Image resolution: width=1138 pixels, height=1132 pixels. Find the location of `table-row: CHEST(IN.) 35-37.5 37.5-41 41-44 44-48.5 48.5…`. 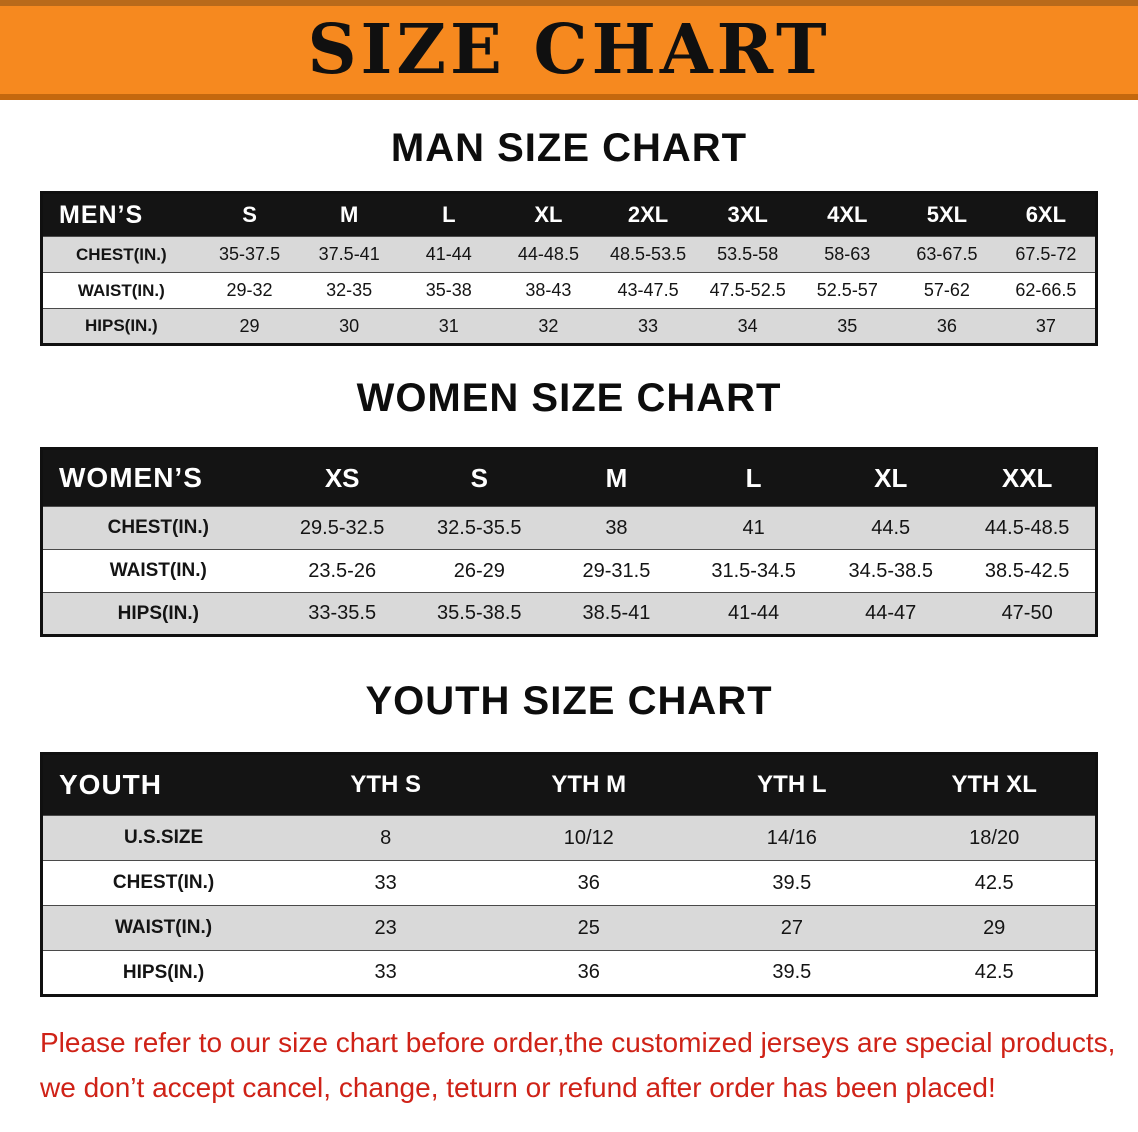

table-row: CHEST(IN.) 35-37.5 37.5-41 41-44 44-48.5 48.5… is located at coordinates (569, 254).